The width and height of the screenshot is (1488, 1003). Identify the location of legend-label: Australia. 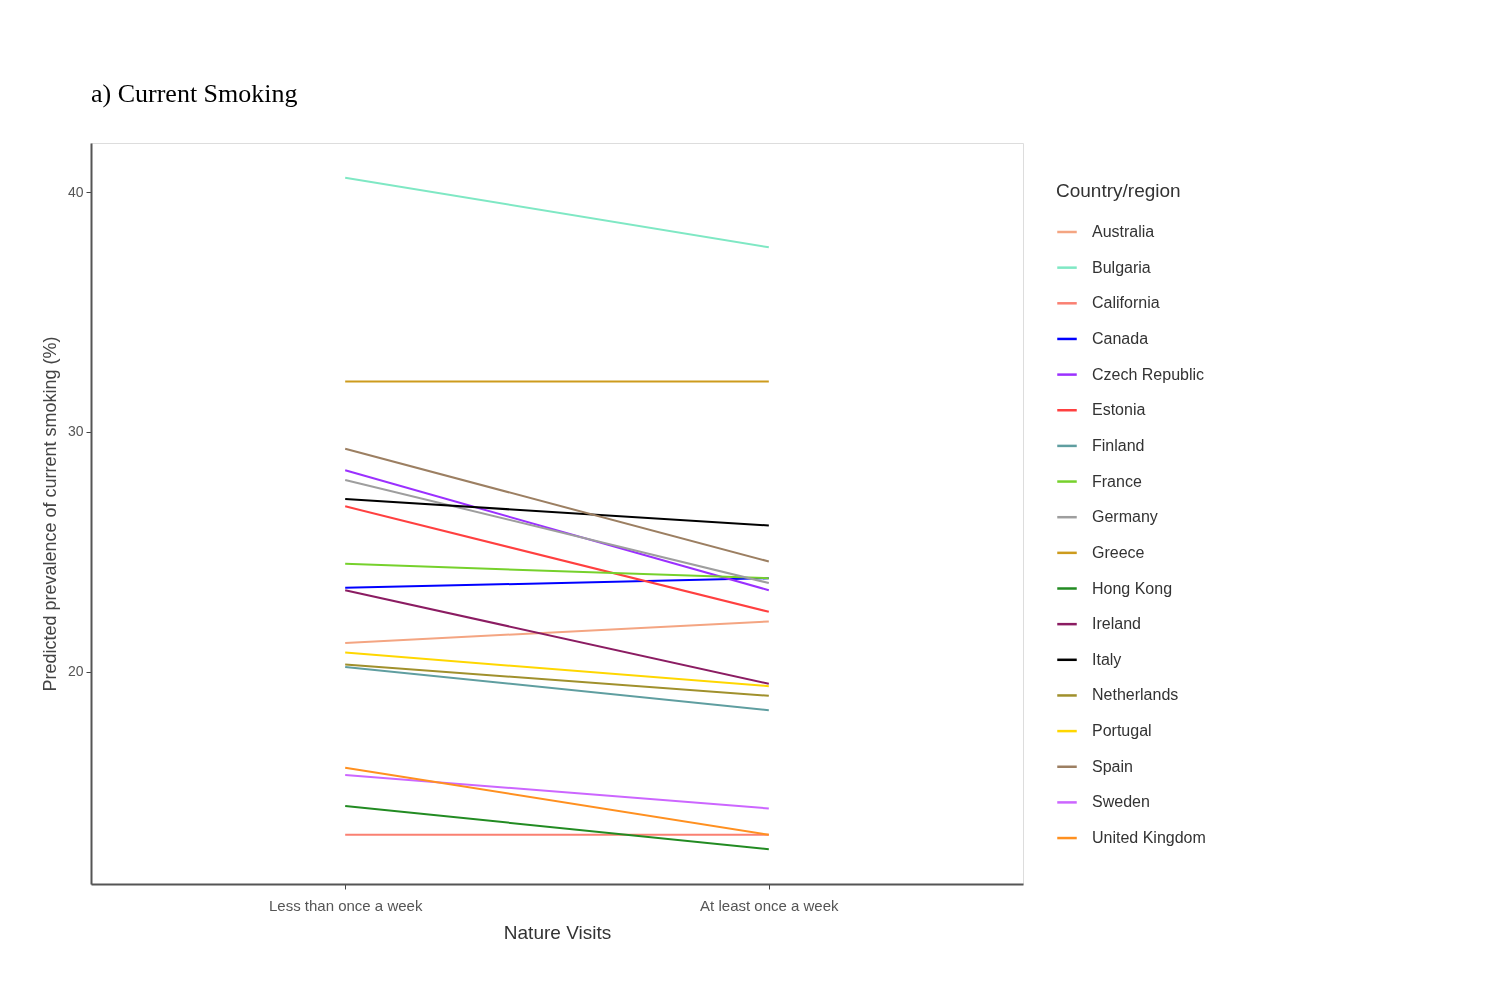
(1123, 231).